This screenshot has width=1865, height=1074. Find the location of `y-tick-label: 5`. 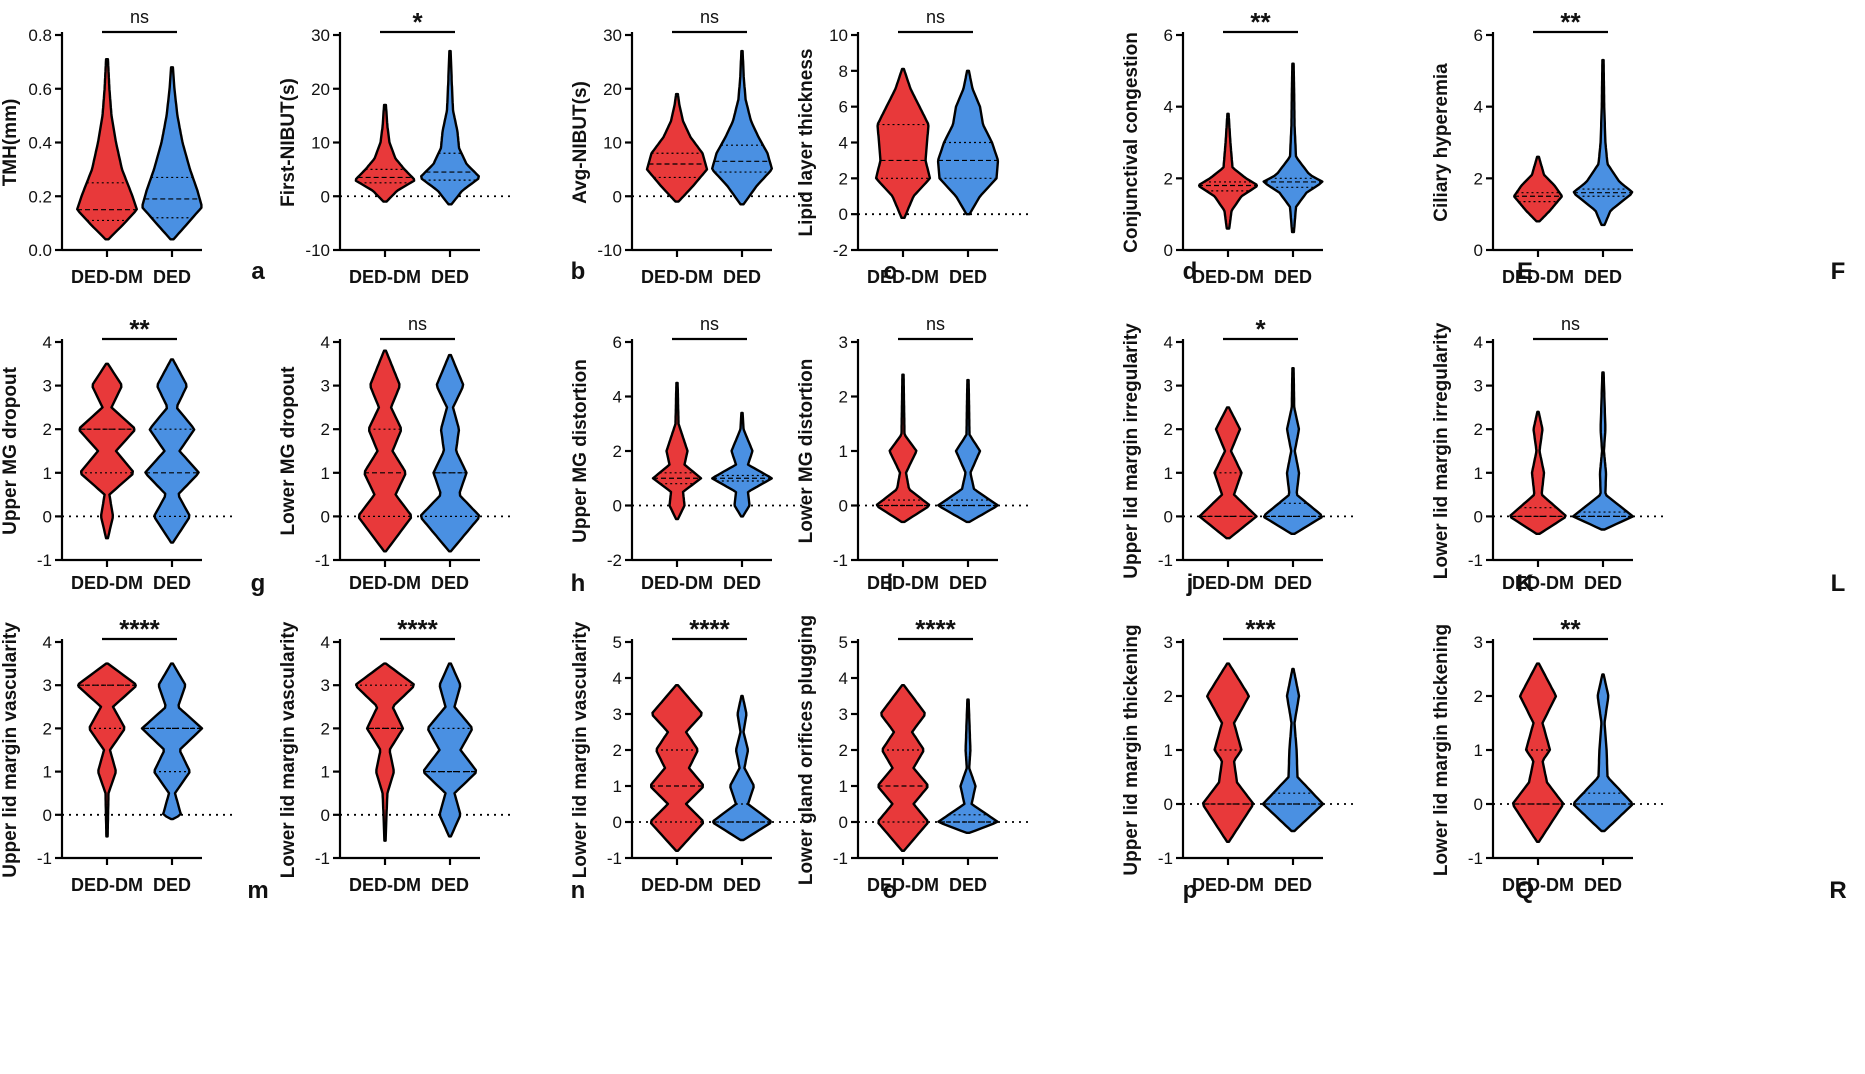

y-tick-label: 5 is located at coordinates (843, 642).